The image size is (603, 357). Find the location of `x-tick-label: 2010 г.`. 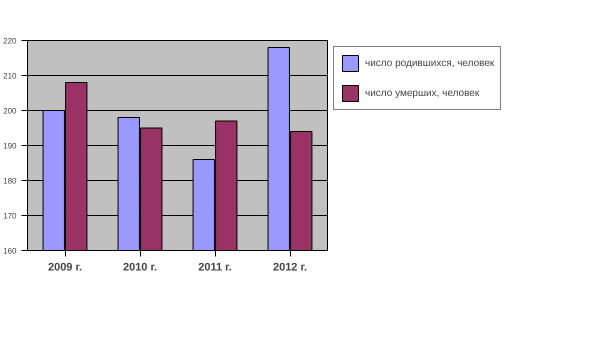

x-tick-label: 2010 г. is located at coordinates (140, 268).